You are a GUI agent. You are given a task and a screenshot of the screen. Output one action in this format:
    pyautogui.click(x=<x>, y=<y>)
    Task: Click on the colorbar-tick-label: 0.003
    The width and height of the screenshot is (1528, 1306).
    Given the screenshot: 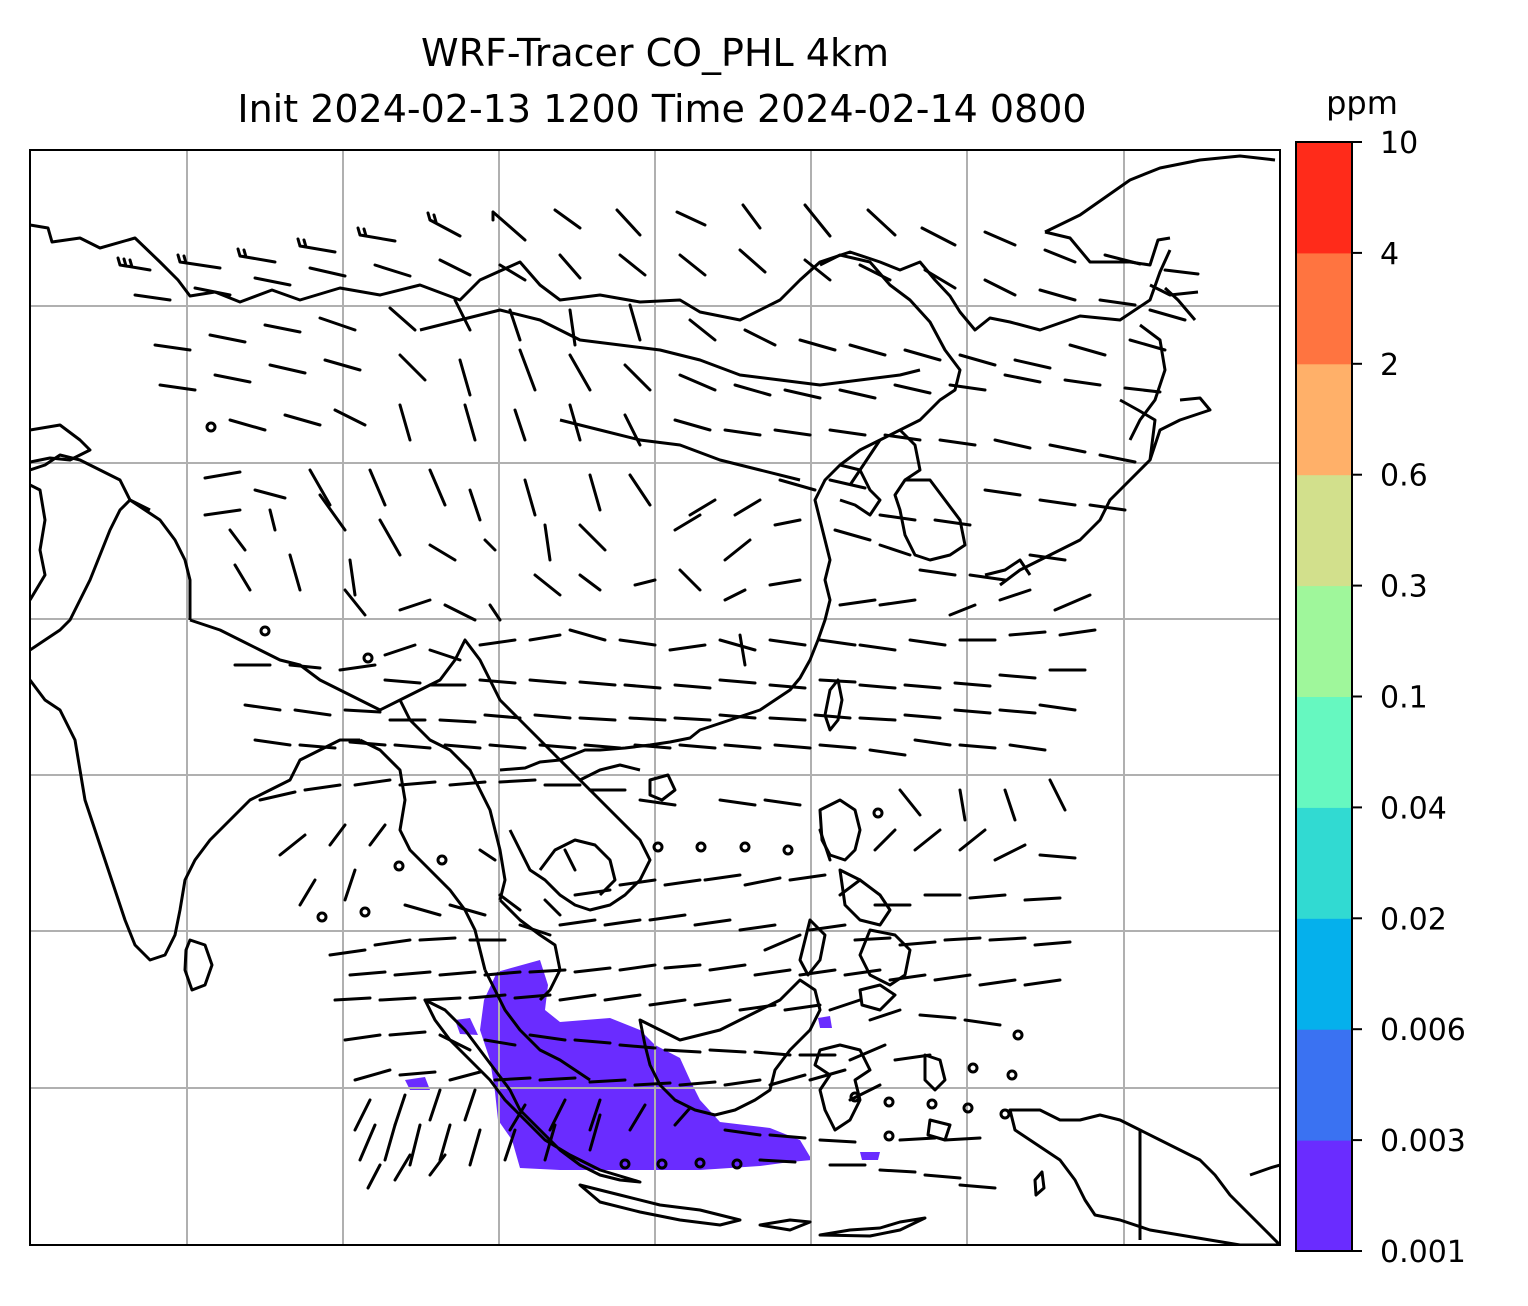 What is the action you would take?
    pyautogui.click(x=1423, y=1141)
    